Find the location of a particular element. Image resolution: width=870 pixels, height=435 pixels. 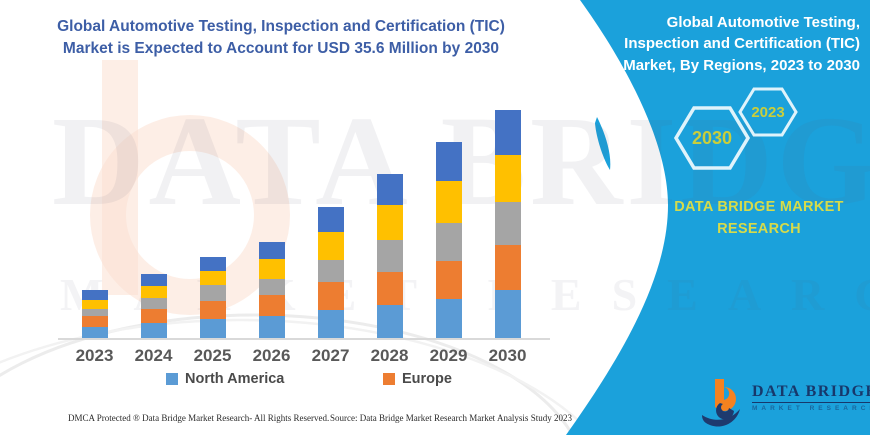

legend-label-north-america: North America is located at coordinates (235, 379).